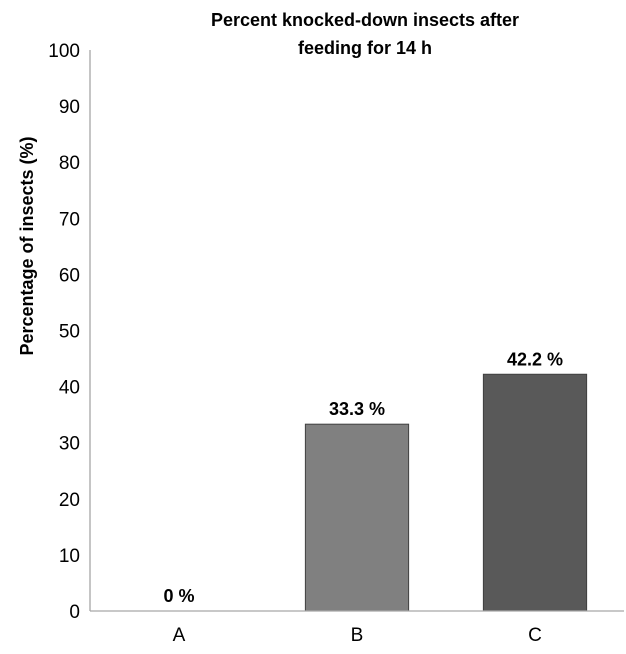  What do you see at coordinates (535, 492) in the screenshot?
I see `bar-c` at bounding box center [535, 492].